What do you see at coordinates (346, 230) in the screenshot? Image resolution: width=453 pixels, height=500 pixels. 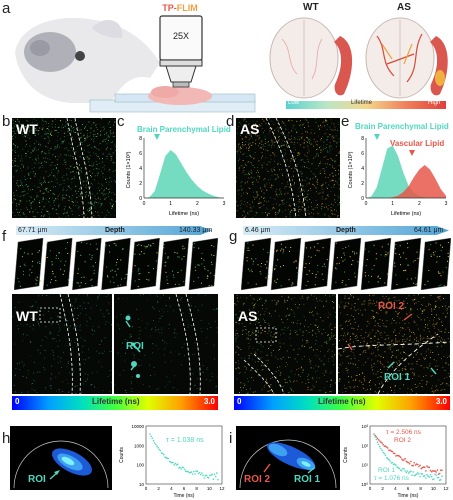 I see `depth-g-label: Depth` at bounding box center [346, 230].